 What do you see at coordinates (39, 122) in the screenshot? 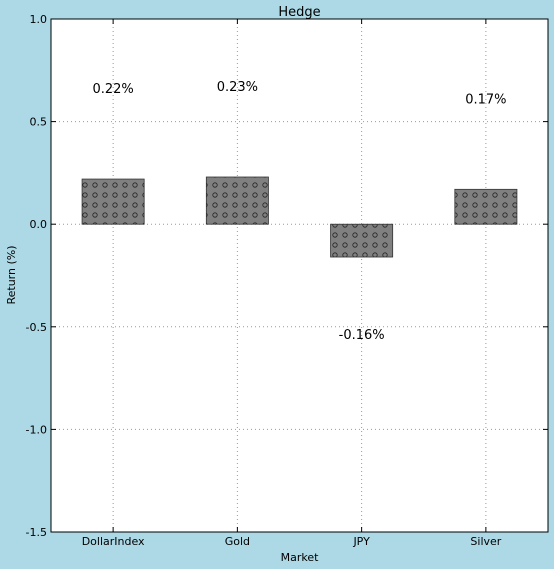
I see `y-tick-label: 0.5` at bounding box center [39, 122].